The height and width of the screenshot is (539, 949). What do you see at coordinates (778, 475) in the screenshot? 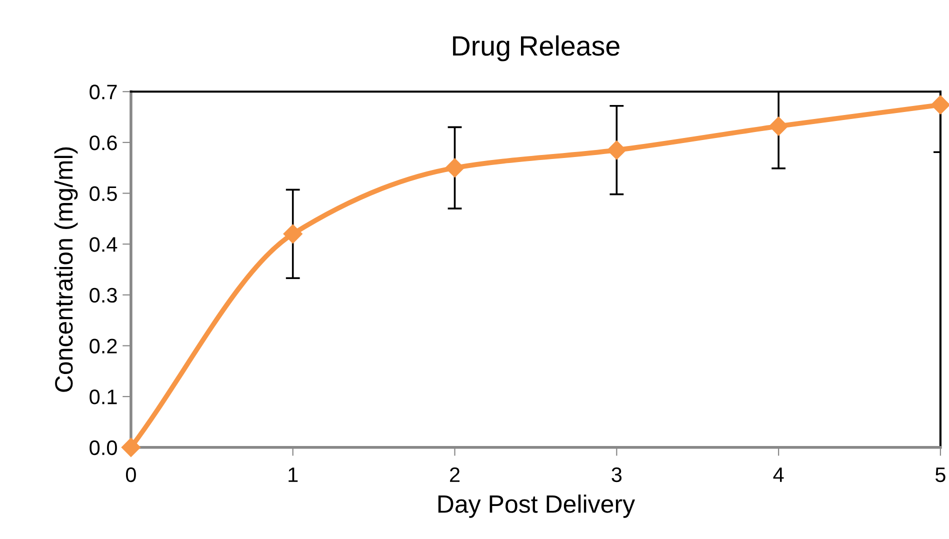
I see `x-tick-label: 4` at bounding box center [778, 475].